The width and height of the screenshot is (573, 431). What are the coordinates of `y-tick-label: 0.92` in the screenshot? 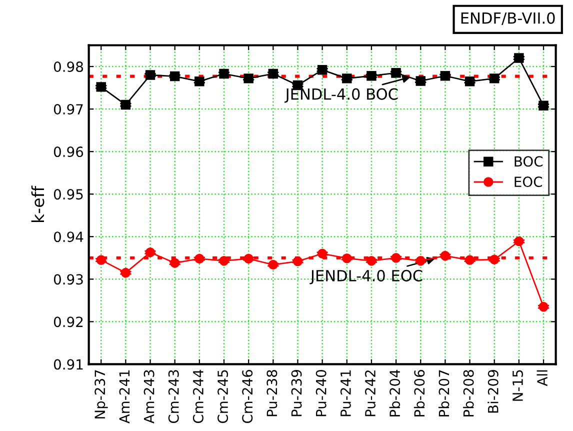 It's located at (68, 322).